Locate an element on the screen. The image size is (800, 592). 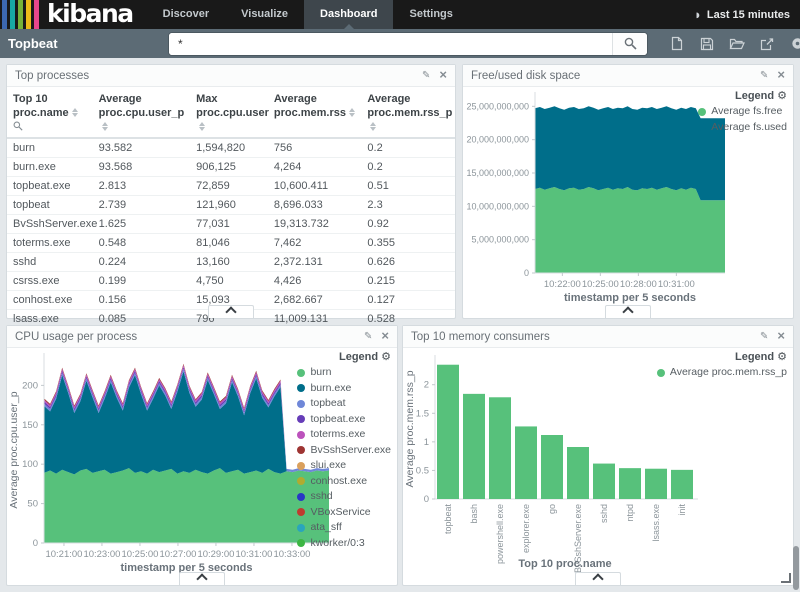
table-cell: 7,462 is located at coordinates (314, 243).